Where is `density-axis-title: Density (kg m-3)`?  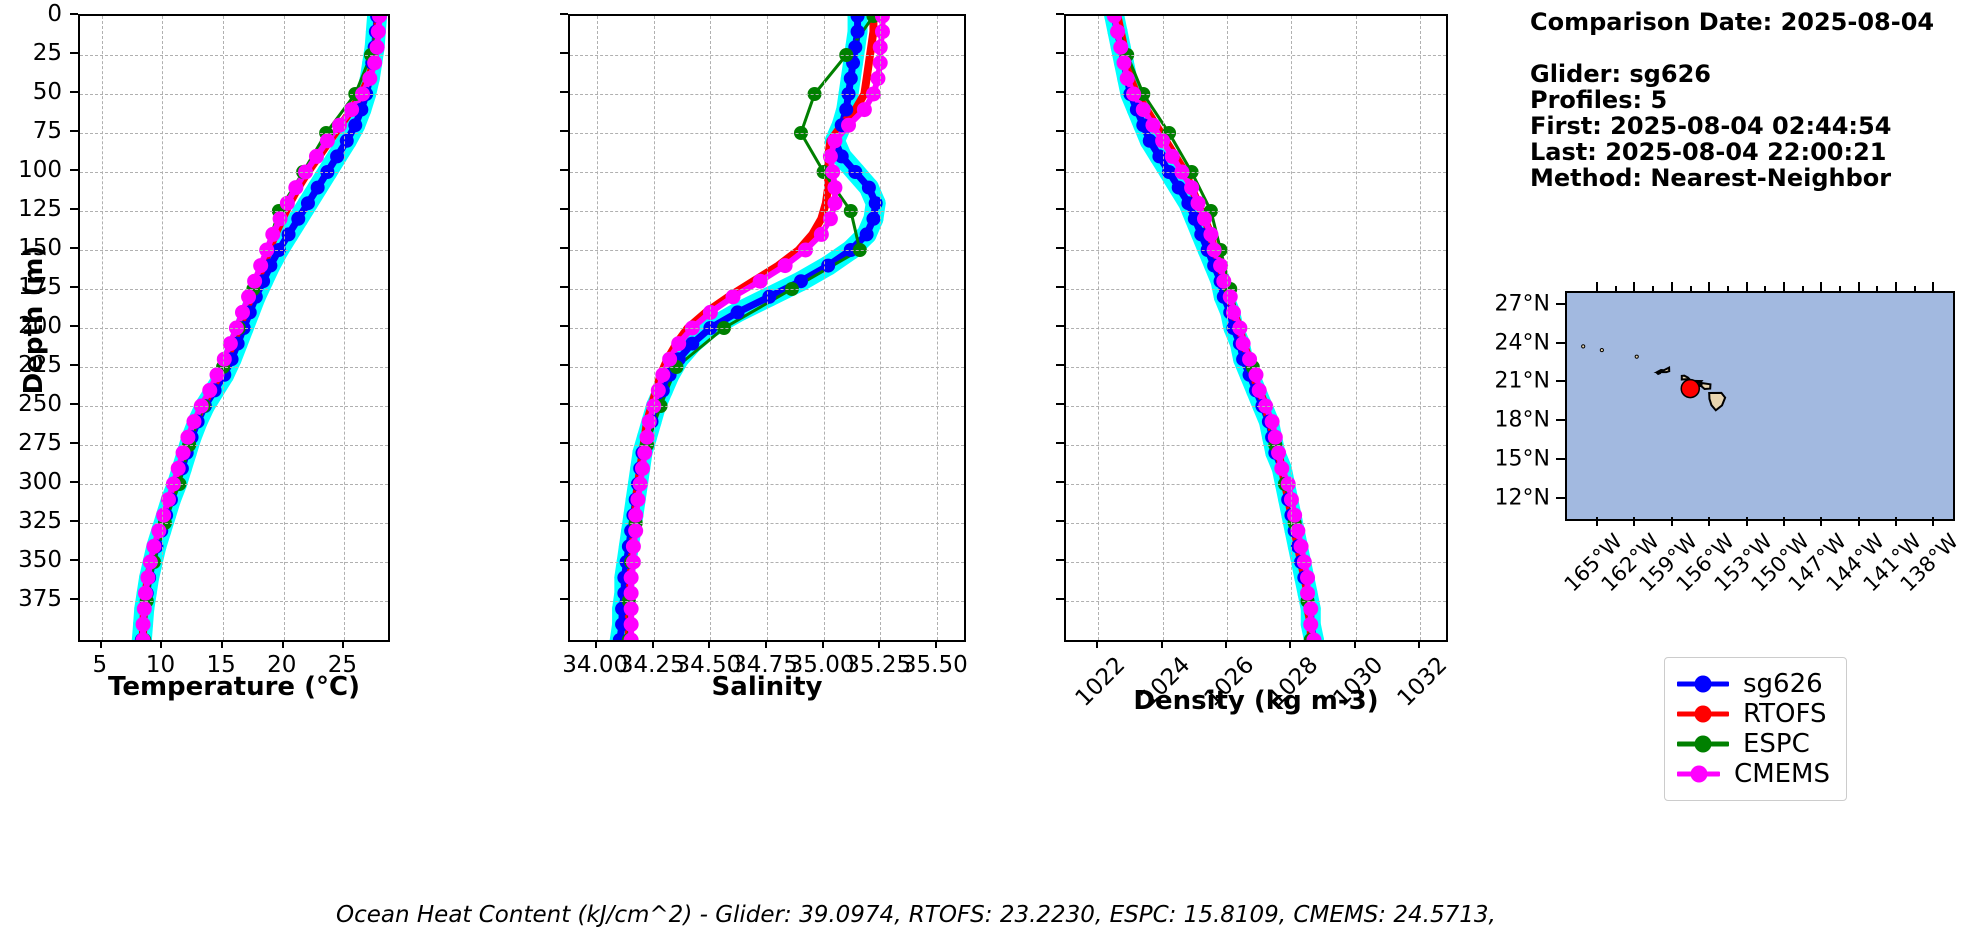 density-axis-title: Density (kg m-3) is located at coordinates (1256, 701).